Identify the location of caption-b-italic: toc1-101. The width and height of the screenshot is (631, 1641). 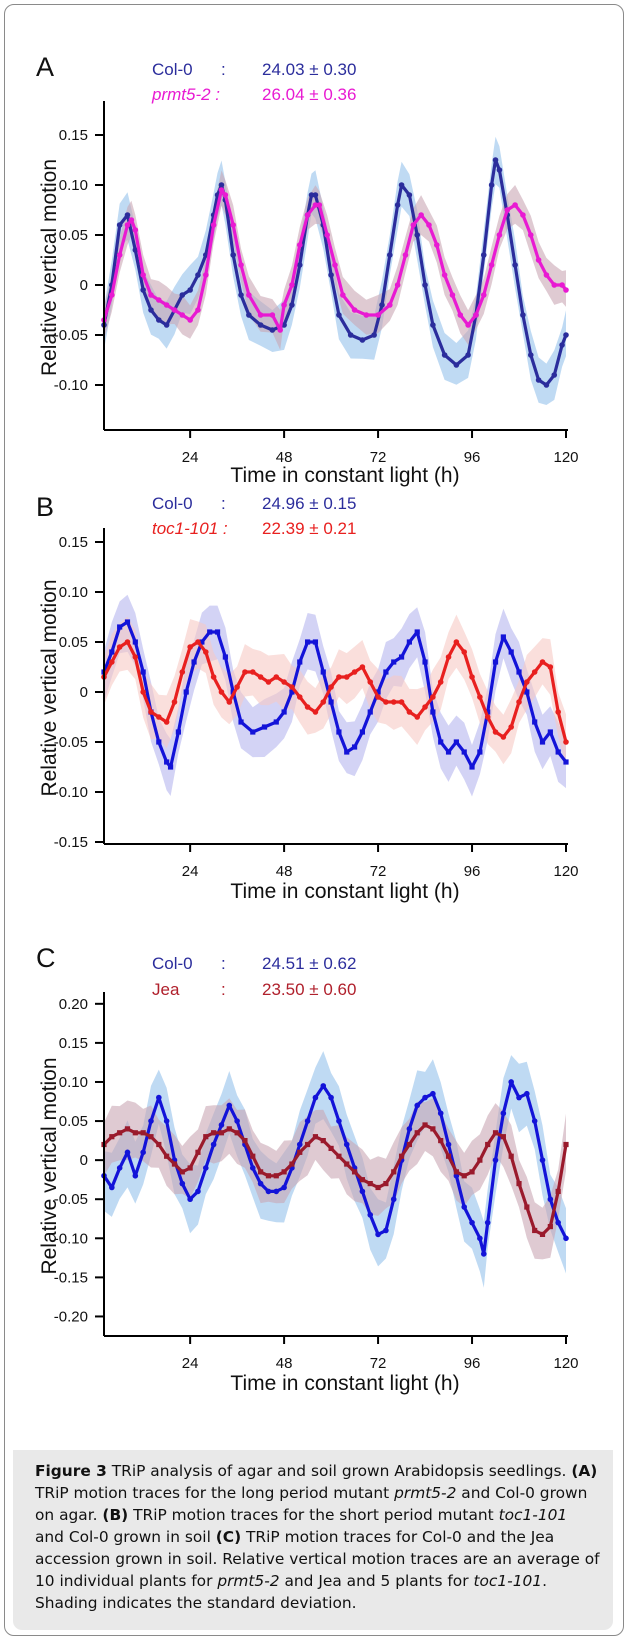
(533, 1515).